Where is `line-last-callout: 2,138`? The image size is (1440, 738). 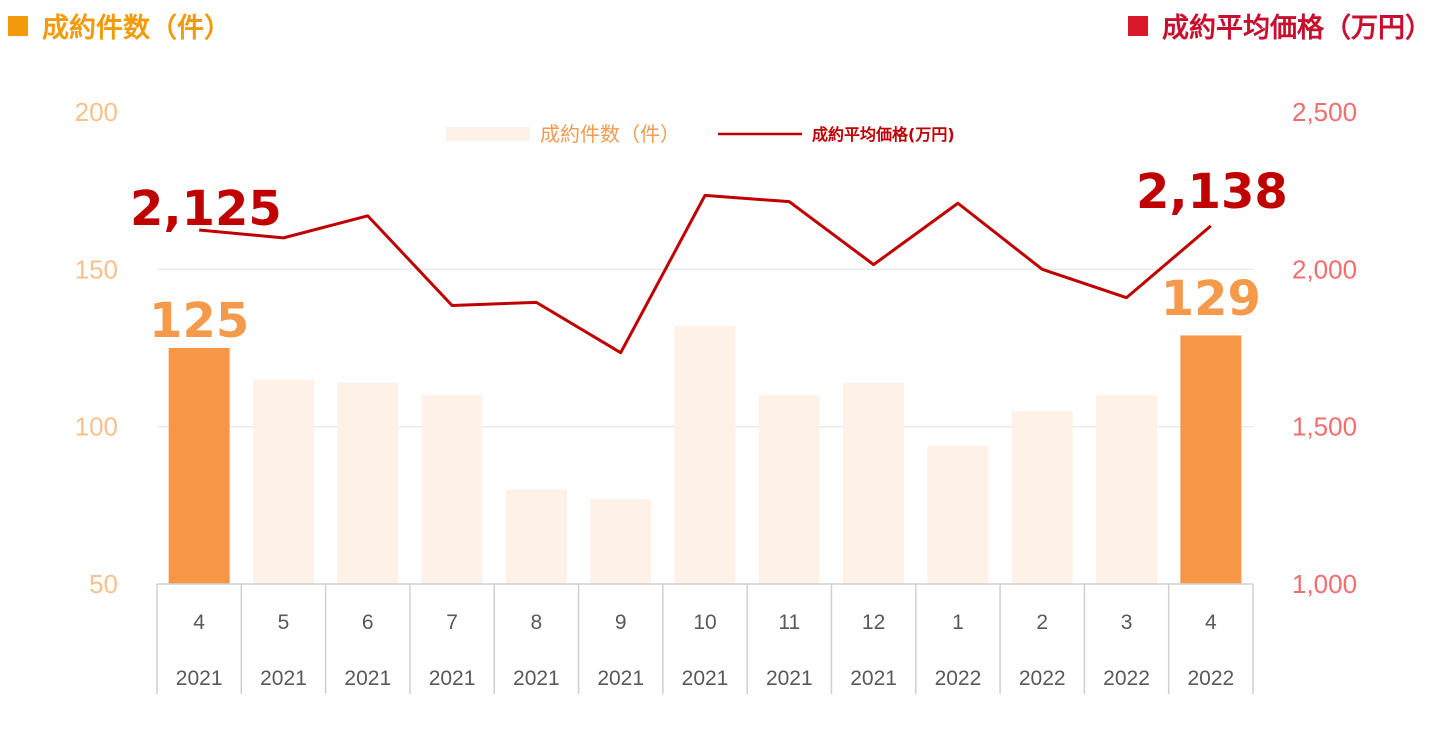 line-last-callout: 2,138 is located at coordinates (1212, 192).